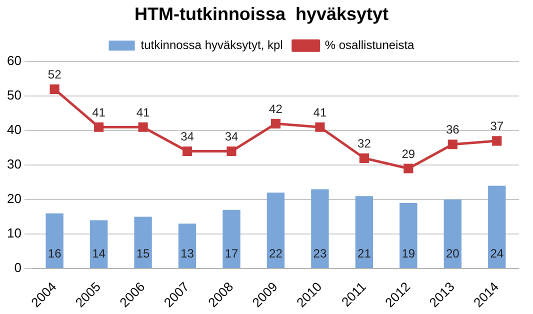 The width and height of the screenshot is (533, 314). I want to click on y-tick-label: 20, so click(14, 198).